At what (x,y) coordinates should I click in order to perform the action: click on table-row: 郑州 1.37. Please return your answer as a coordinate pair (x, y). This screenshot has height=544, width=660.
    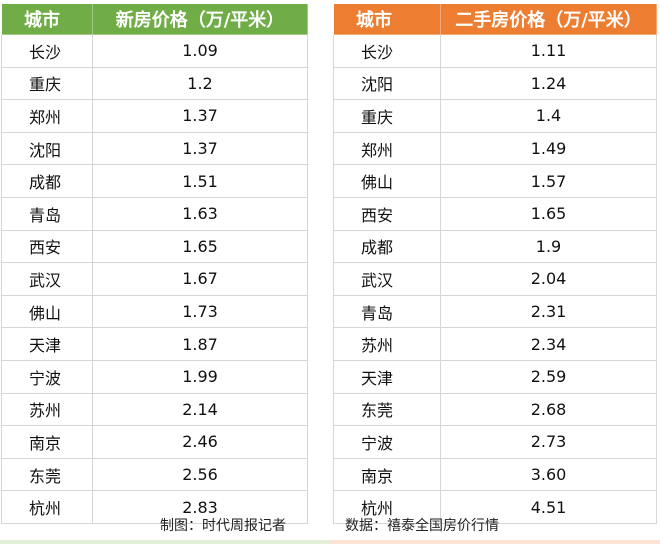
    Looking at the image, I should click on (154, 116).